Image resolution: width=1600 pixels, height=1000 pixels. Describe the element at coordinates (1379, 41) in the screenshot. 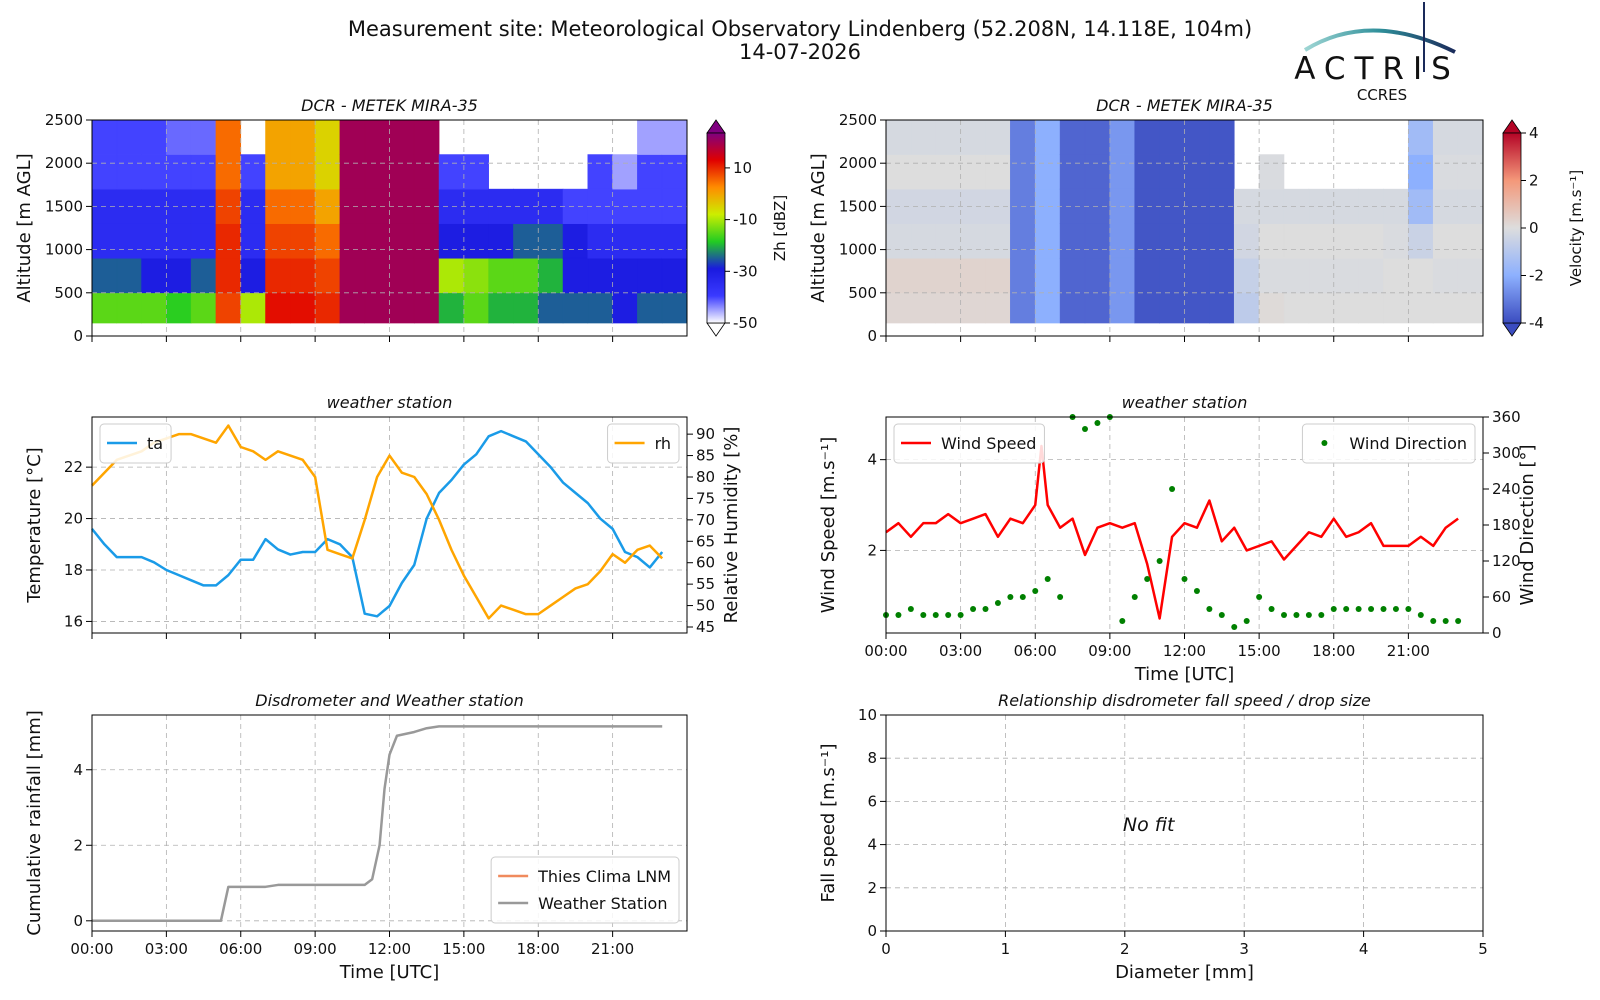

I see `logo-arc` at that location.